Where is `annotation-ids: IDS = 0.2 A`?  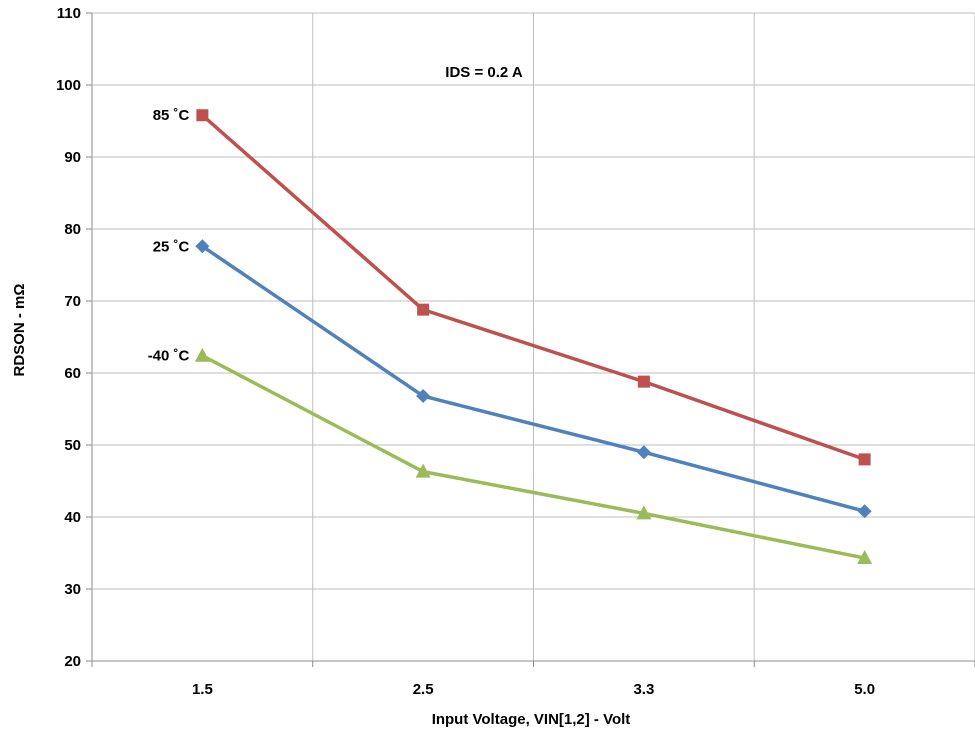 annotation-ids: IDS = 0.2 A is located at coordinates (484, 72).